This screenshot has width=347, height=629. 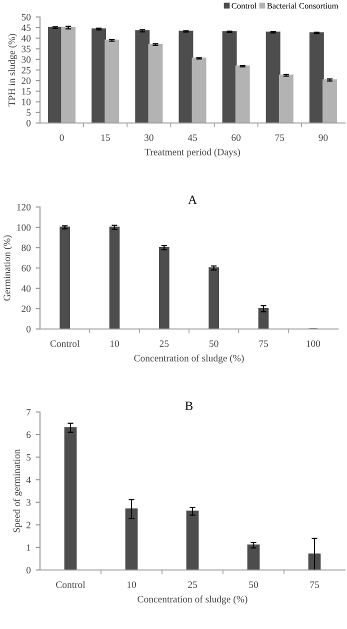 What do you see at coordinates (192, 153) in the screenshot?
I see `x-axis-title: Treatment period (Days)` at bounding box center [192, 153].